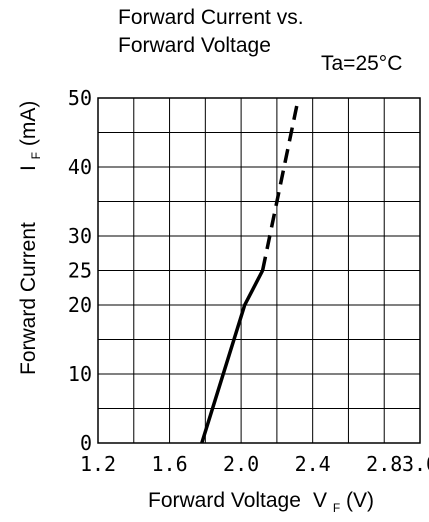 Image resolution: width=429 pixels, height=522 pixels. Describe the element at coordinates (280, 184) in the screenshot. I see `series-line-1-dashed` at that location.